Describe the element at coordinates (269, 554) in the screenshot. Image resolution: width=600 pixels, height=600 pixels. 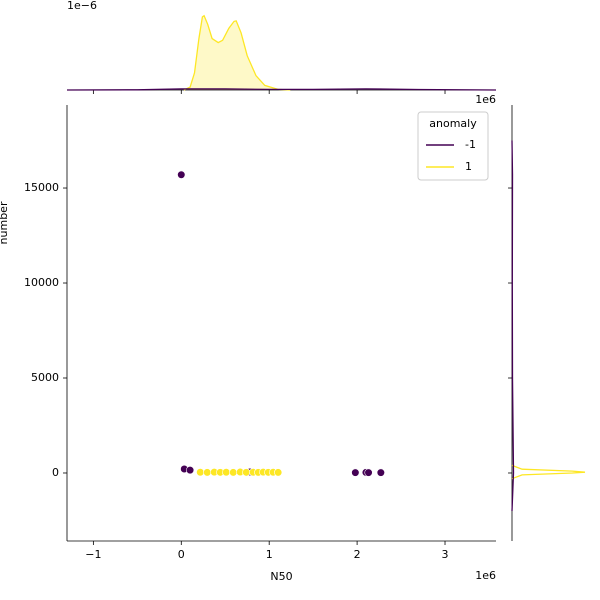
I see `x-tick-label: 1` at that location.